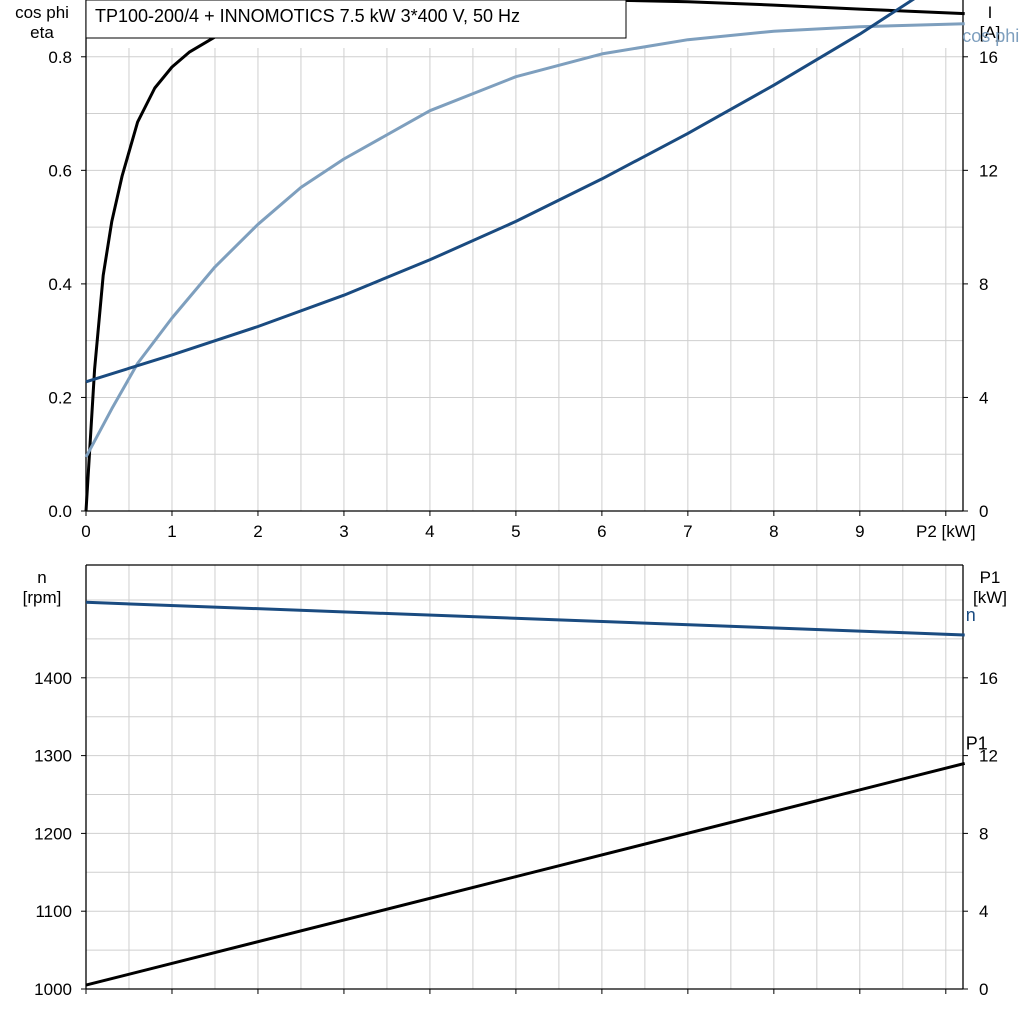  I want to click on left-tick-label: 0.6, so click(60, 170).